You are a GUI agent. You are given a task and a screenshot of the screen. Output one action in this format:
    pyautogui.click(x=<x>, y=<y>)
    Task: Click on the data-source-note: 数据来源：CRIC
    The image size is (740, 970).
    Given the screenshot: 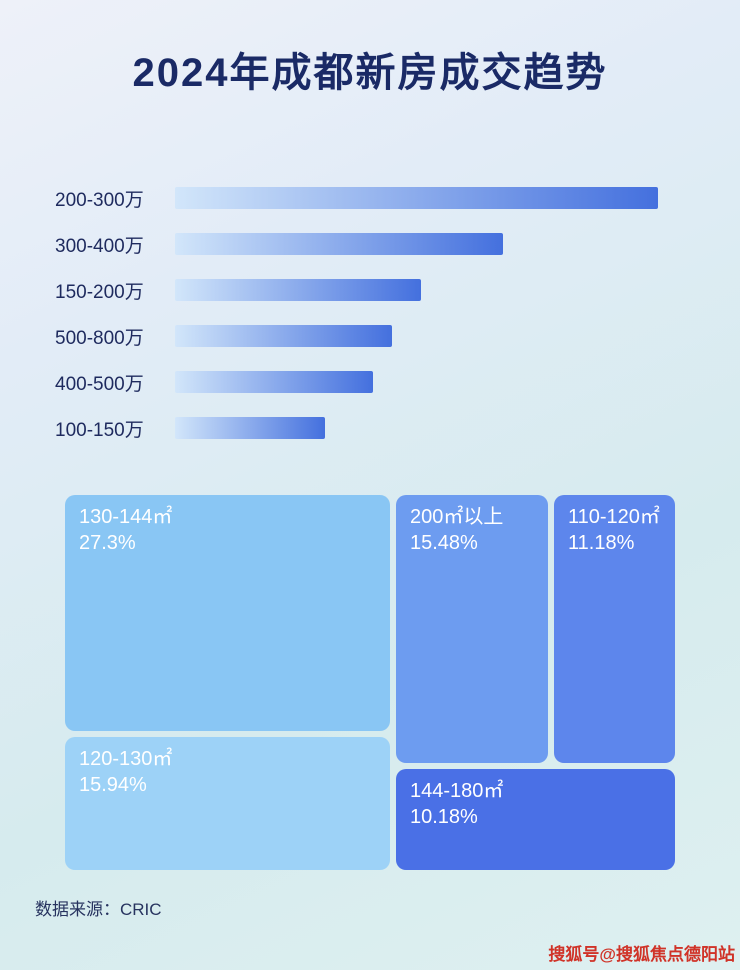 What is the action you would take?
    pyautogui.click(x=98, y=909)
    